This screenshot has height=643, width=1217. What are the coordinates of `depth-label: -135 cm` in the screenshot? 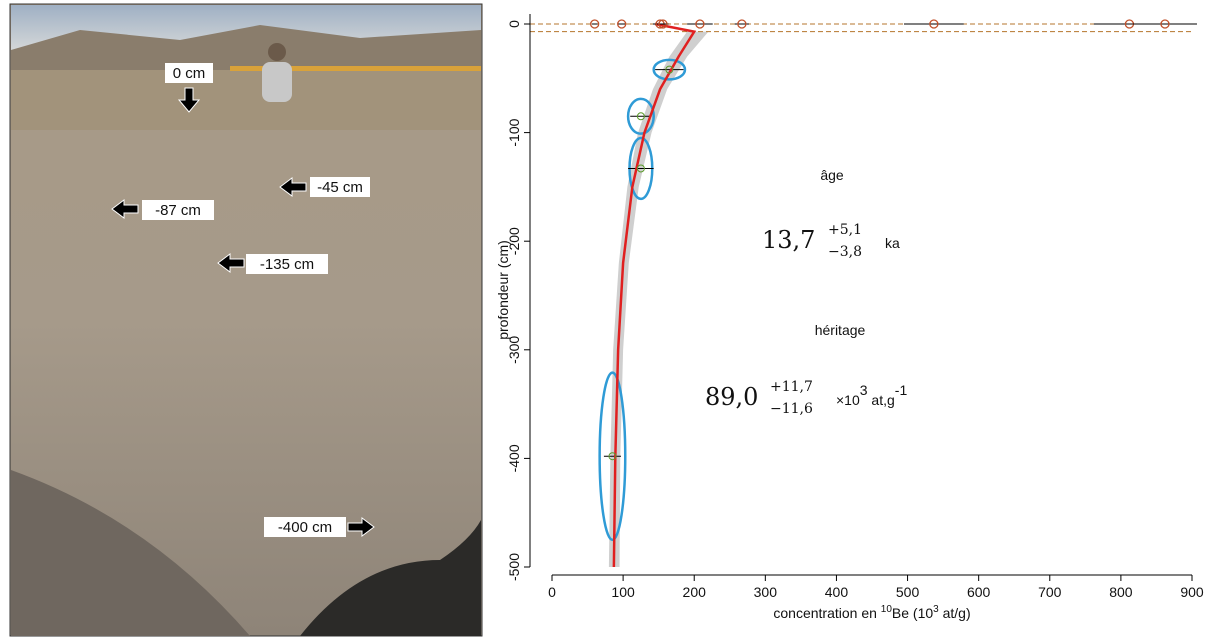 It's located at (287, 264).